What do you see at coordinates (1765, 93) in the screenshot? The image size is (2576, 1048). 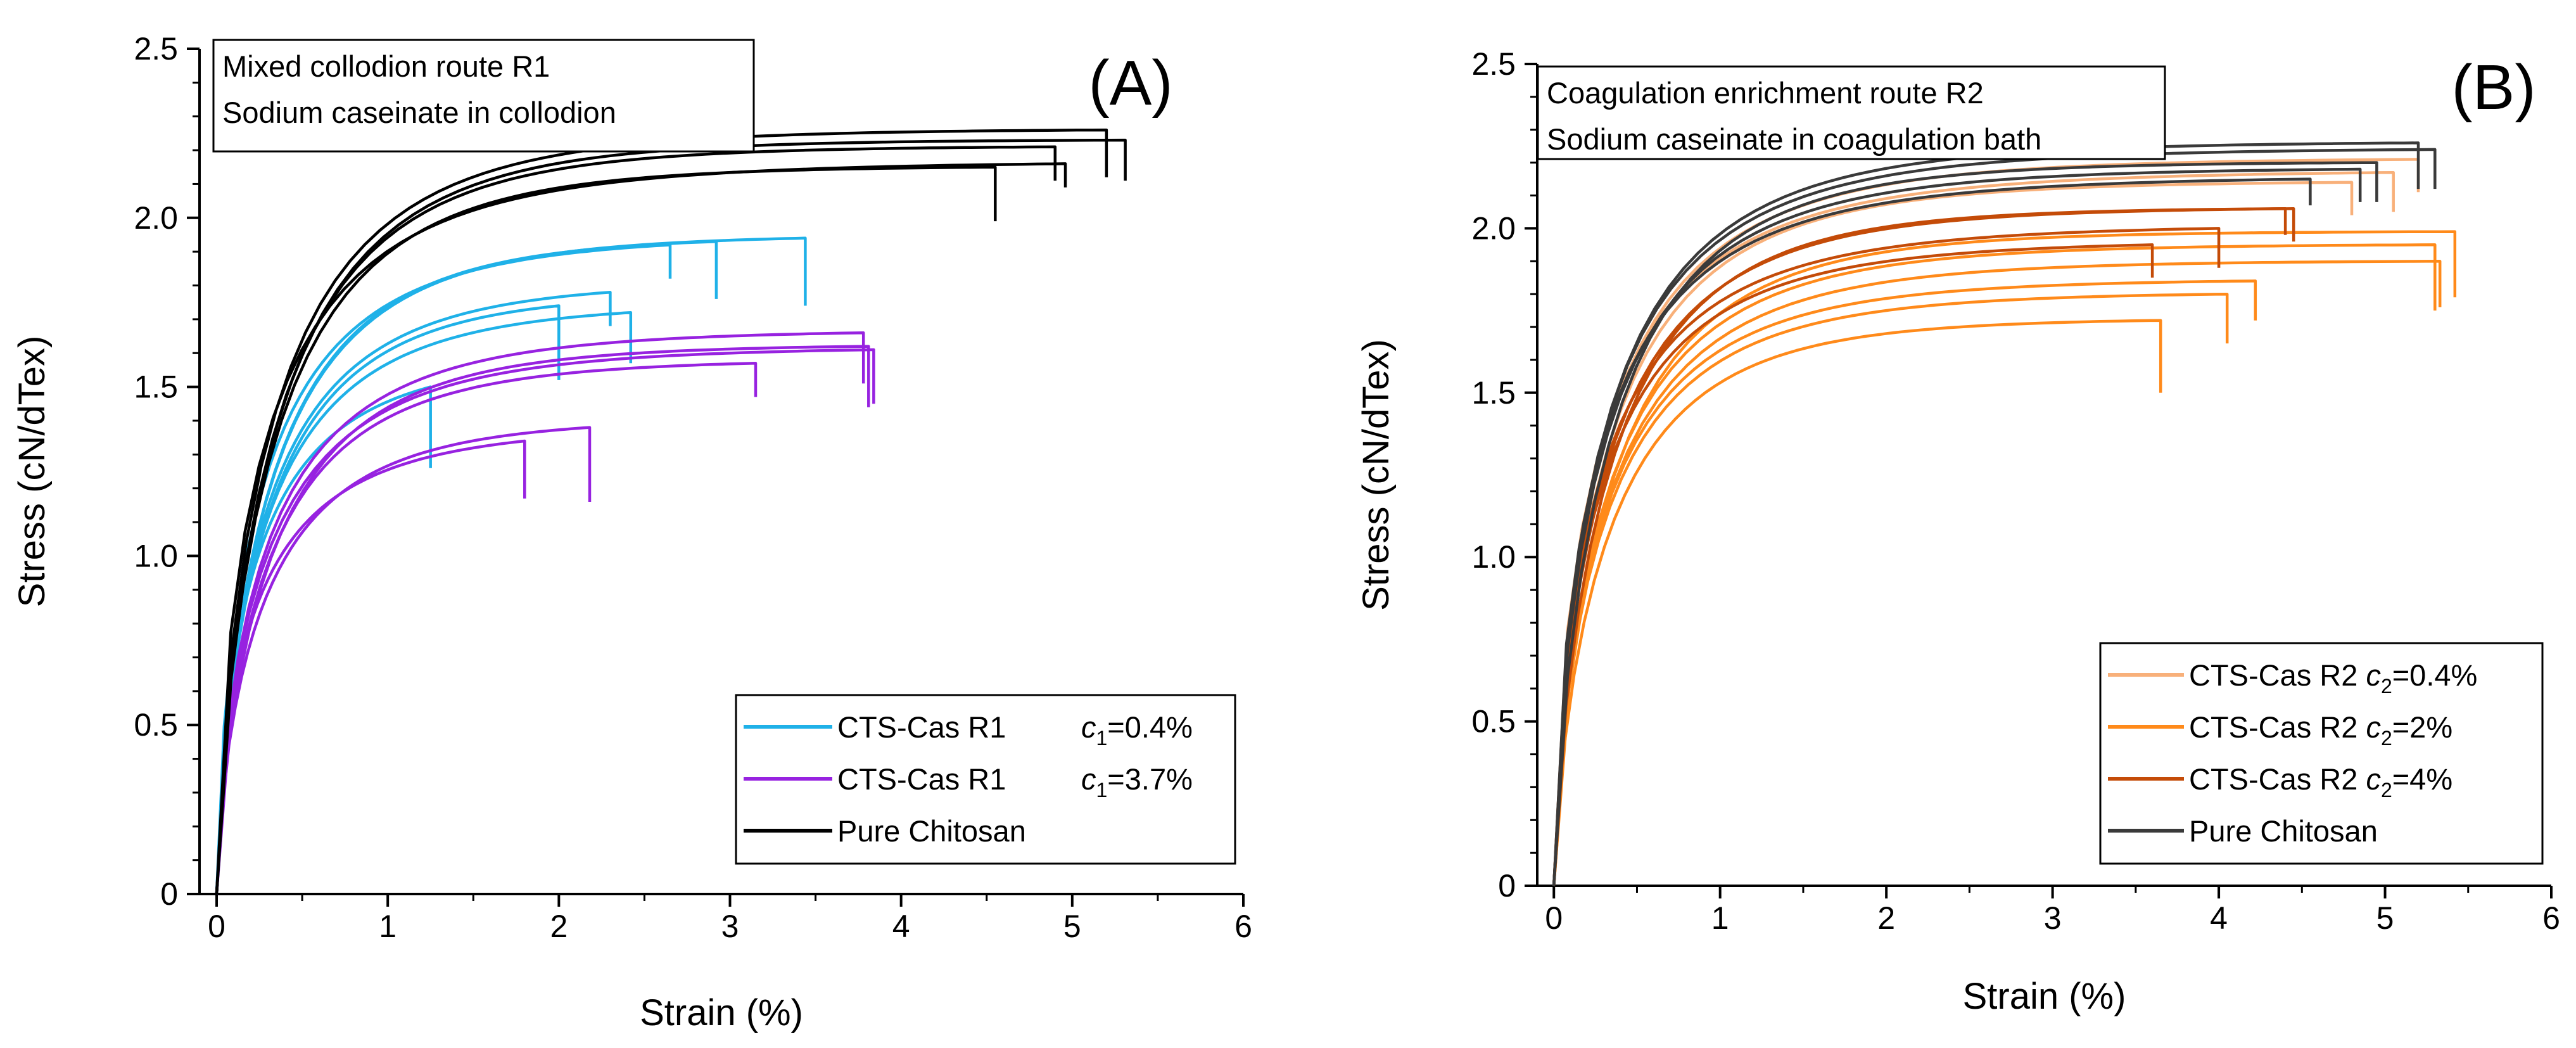 I see `annotation-line: Coagulation enrichment route R2` at bounding box center [1765, 93].